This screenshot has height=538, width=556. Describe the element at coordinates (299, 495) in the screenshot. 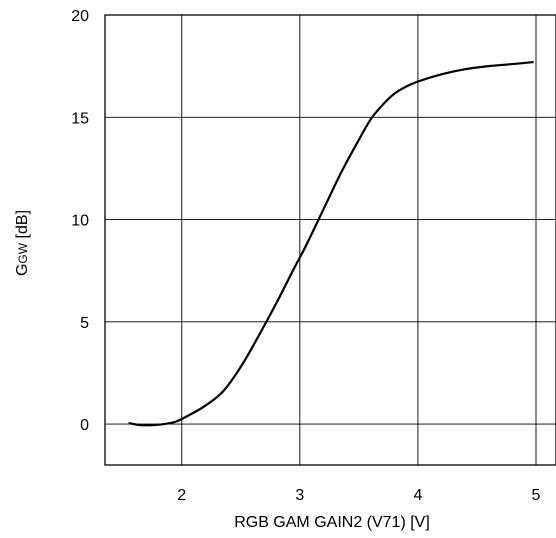

I see `x-tick-label: 3` at that location.